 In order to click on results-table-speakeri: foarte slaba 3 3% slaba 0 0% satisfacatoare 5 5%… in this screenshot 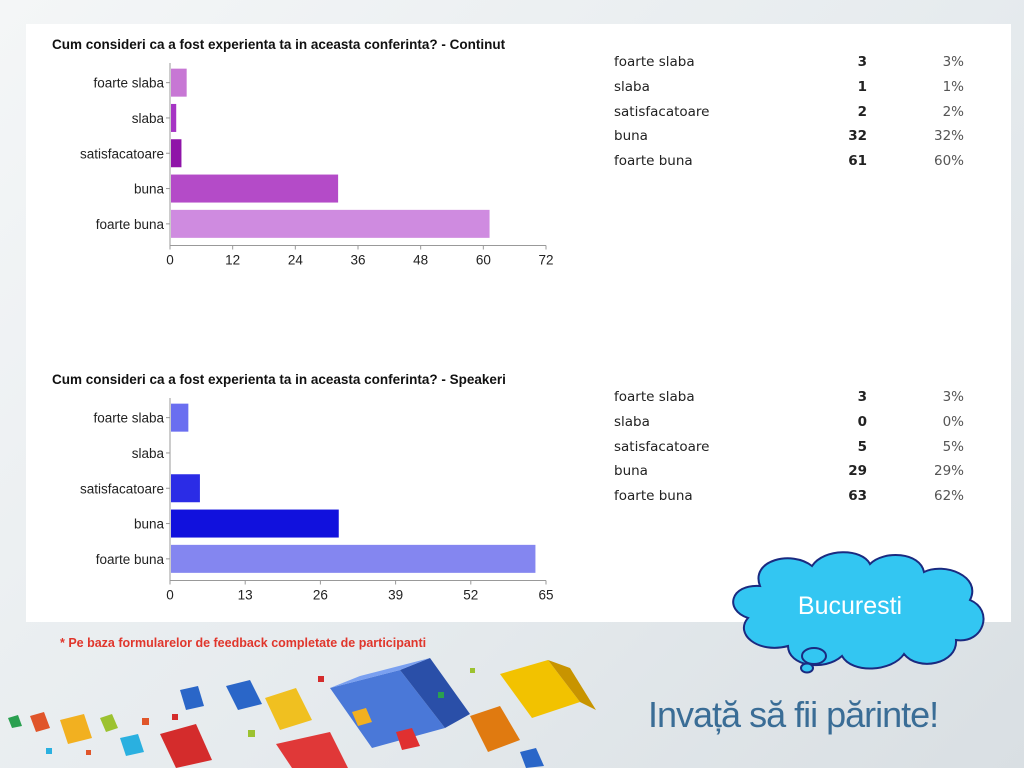, I will do `click(794, 451)`.